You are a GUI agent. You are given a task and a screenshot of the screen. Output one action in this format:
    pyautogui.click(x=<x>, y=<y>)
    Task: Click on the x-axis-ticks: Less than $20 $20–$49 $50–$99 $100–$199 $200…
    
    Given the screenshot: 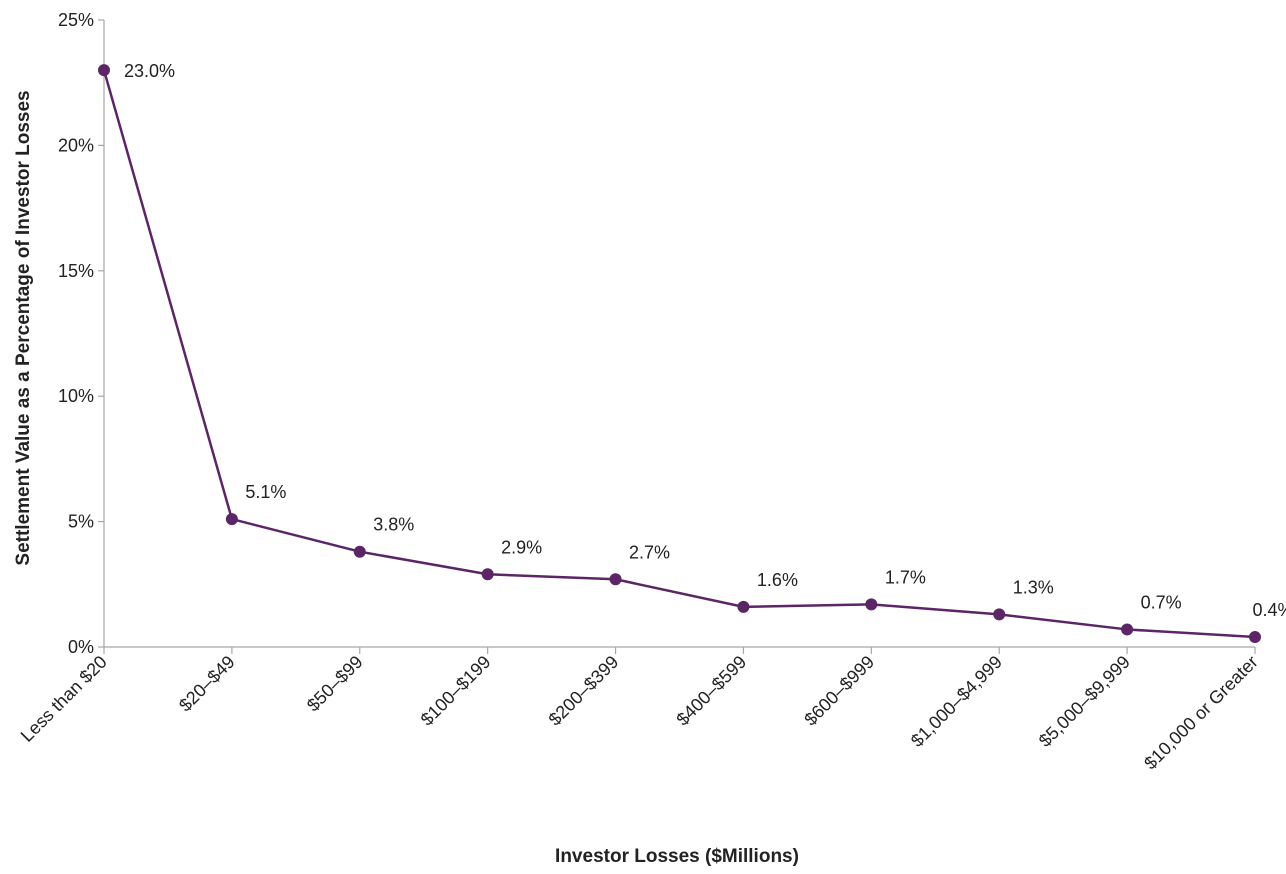 What is the action you would take?
    pyautogui.click(x=639, y=710)
    